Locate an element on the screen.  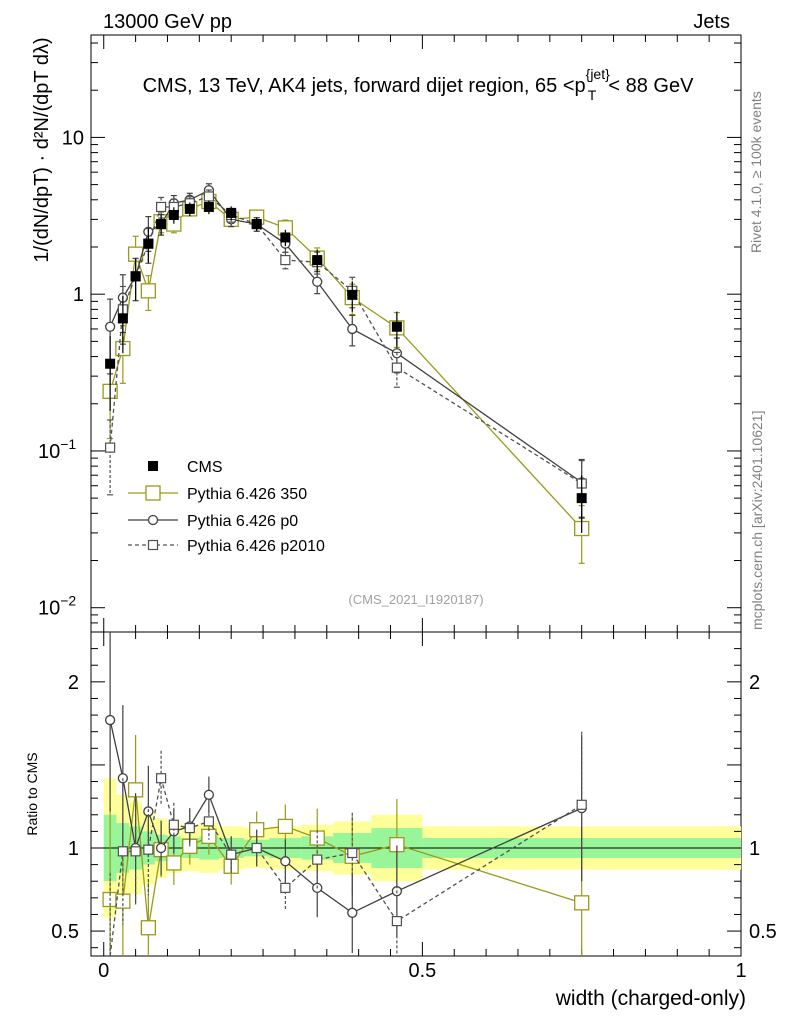
rivet-version-label: Rivet 4.1.0, ≥ 100k events is located at coordinates (756, 172).